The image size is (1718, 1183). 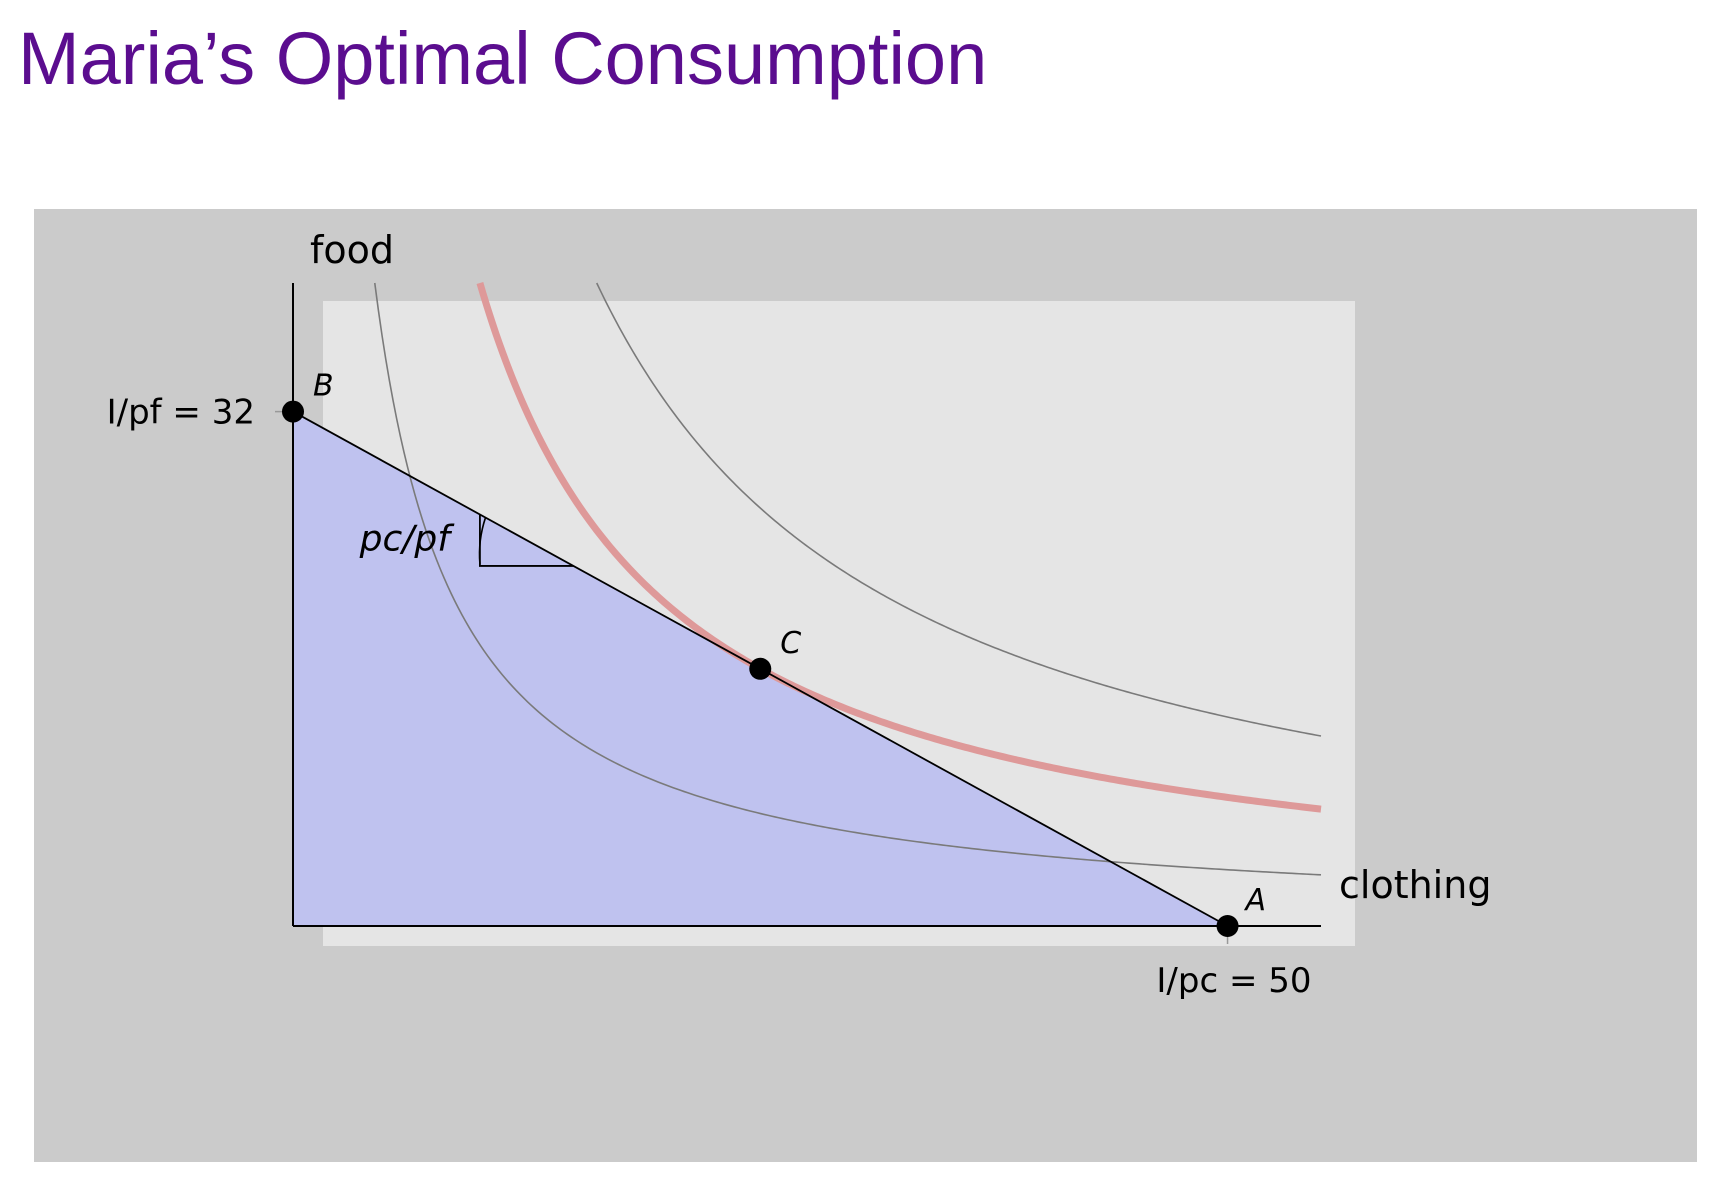 I want to click on point-label-c: C, so click(x=790, y=643).